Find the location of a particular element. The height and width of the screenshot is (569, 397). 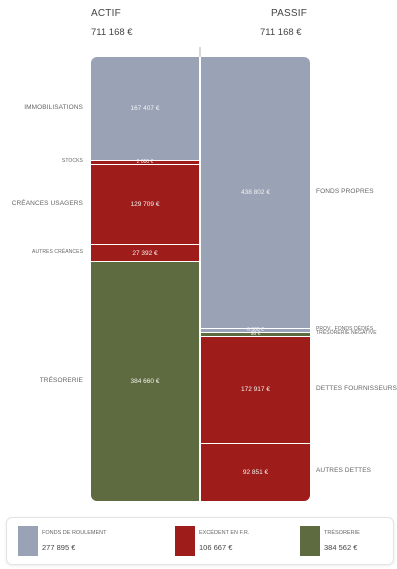

passif-value-prov-fonds-dedies: 6 500 € is located at coordinates (255, 330).